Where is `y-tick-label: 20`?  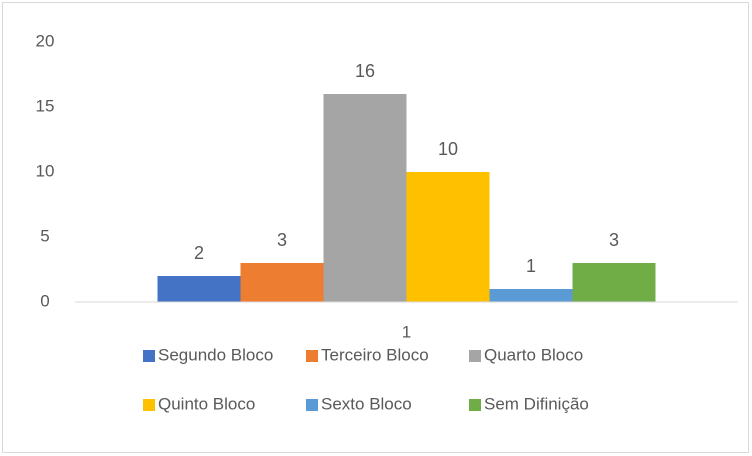 y-tick-label: 20 is located at coordinates (45, 40).